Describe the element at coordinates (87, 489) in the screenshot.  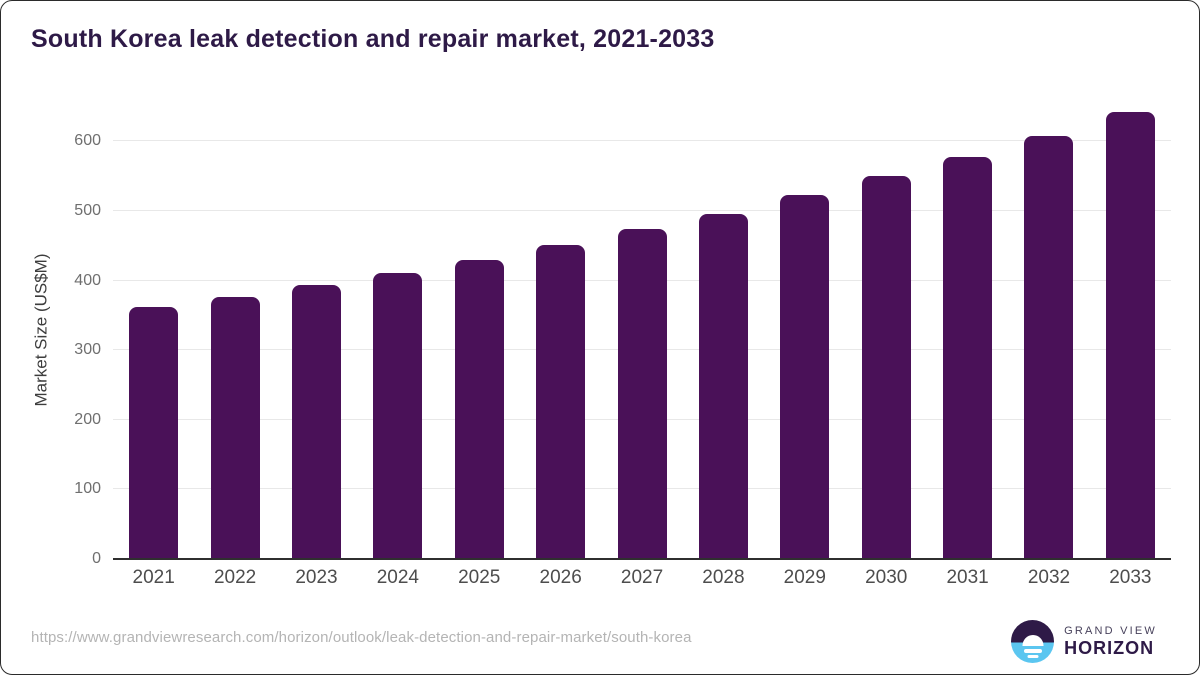
I see `y-tick-label: 100` at that location.